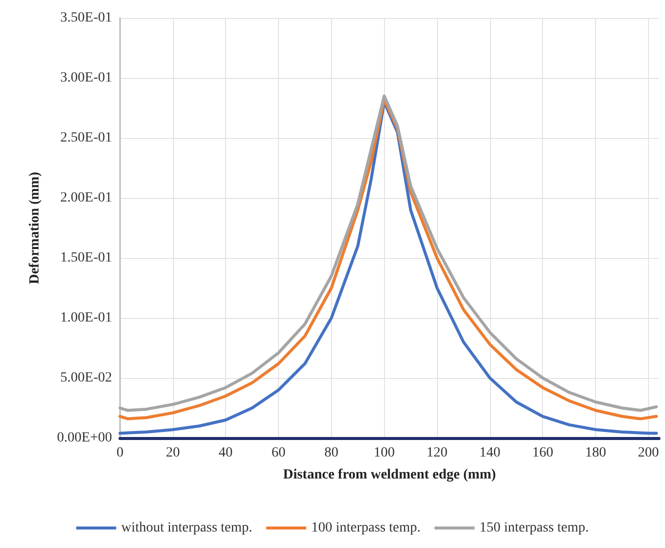 This screenshot has height=548, width=665. What do you see at coordinates (86, 18) in the screenshot?
I see `y-tick-label: 3.50E-01` at bounding box center [86, 18].